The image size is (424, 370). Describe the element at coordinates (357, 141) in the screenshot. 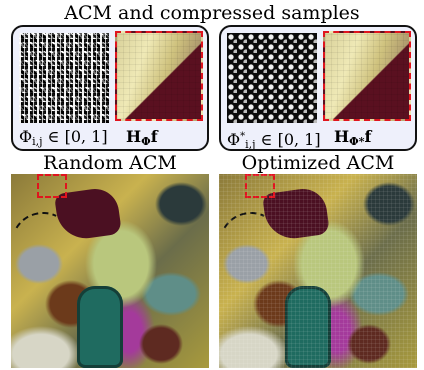

I see `sample-subscript: Φ*` at that location.